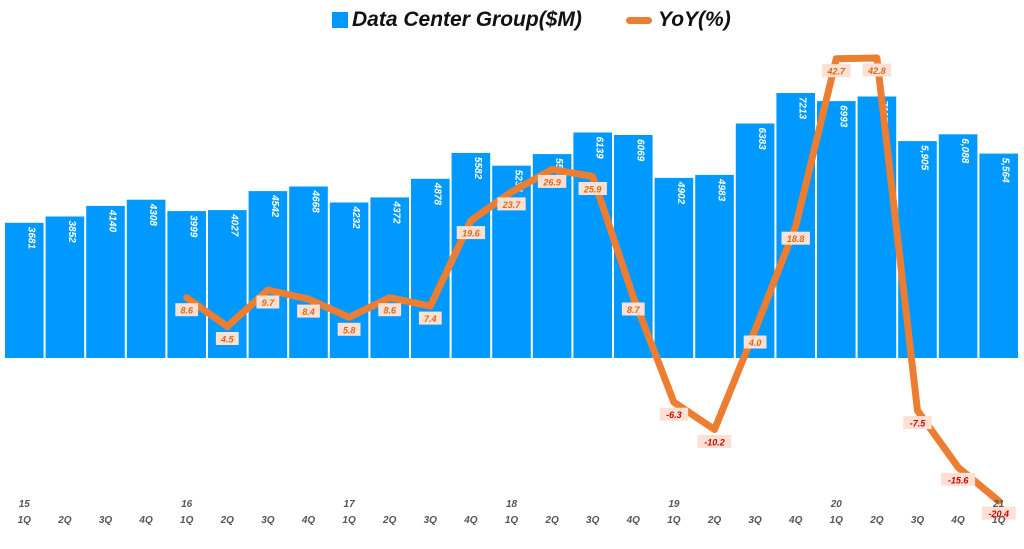  What do you see at coordinates (152, 215) in the screenshot?
I see `bar-value-label: 4308` at bounding box center [152, 215].